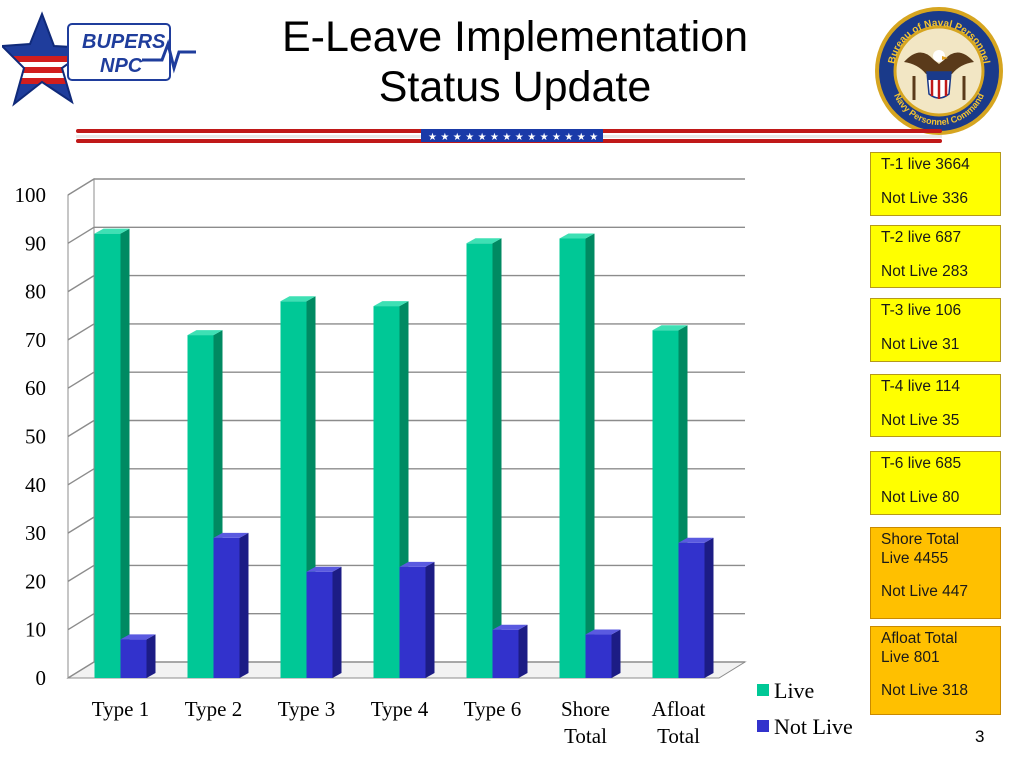 Image resolution: width=1023 pixels, height=760 pixels. I want to click on legend-label: Not Live, so click(813, 726).